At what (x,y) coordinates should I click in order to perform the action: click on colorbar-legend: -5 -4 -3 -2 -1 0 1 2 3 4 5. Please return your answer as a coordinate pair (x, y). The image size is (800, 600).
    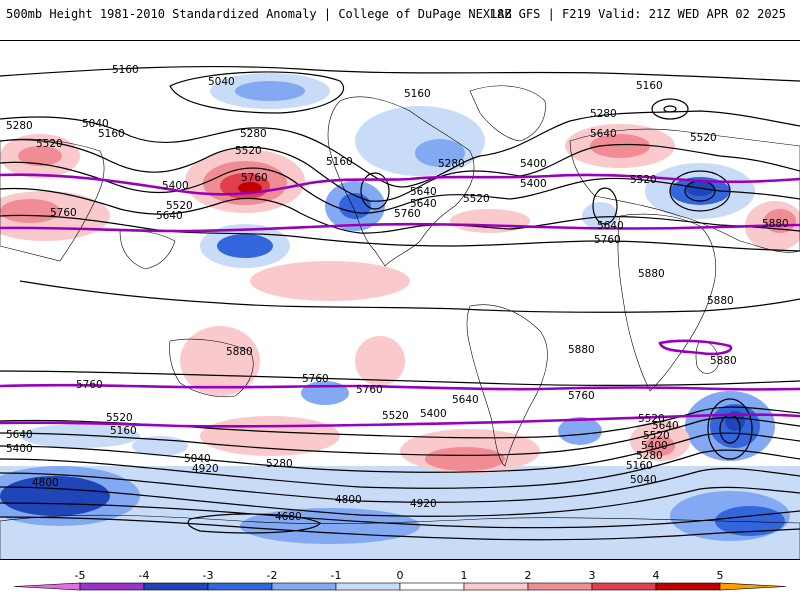
    Looking at the image, I should click on (400, 584).